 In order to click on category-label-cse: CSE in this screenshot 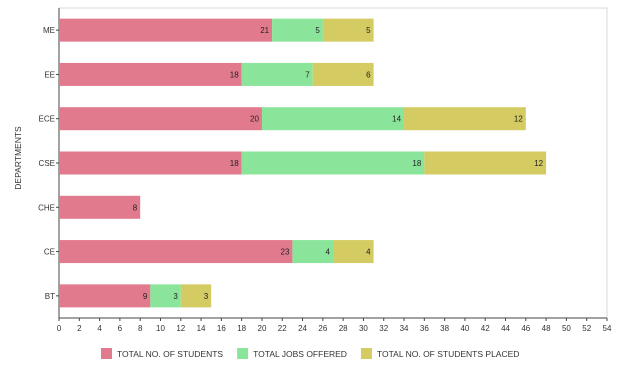, I will do `click(47, 163)`.